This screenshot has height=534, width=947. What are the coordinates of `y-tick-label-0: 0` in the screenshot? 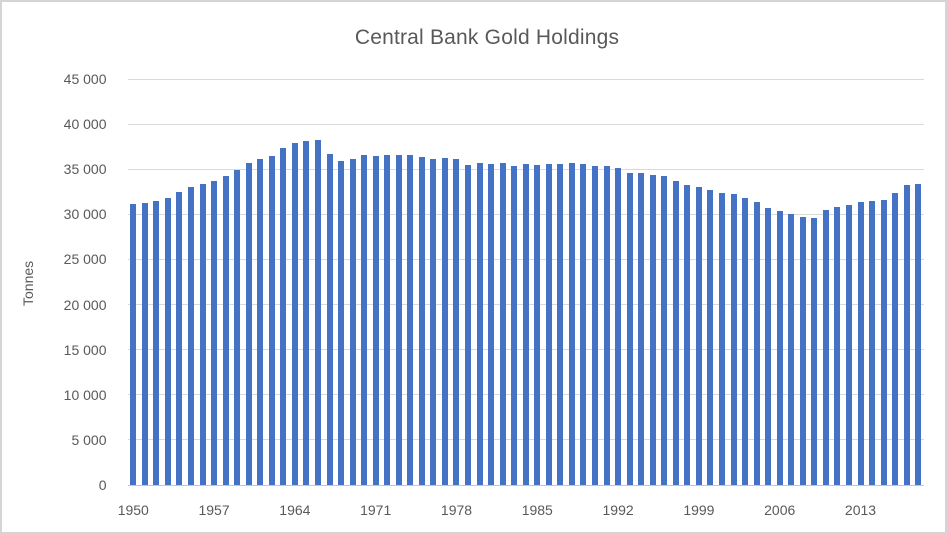 It's located at (102, 485).